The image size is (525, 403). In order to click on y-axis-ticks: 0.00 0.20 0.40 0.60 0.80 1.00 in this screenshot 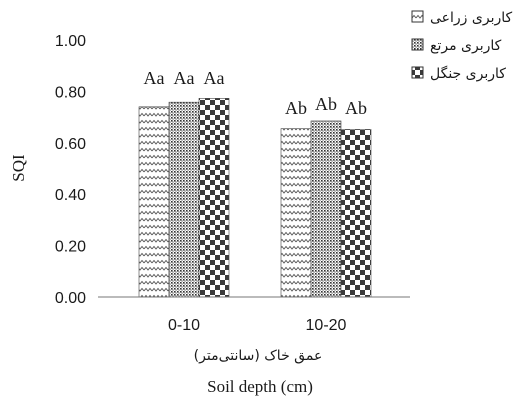, I will do `click(70, 170)`.